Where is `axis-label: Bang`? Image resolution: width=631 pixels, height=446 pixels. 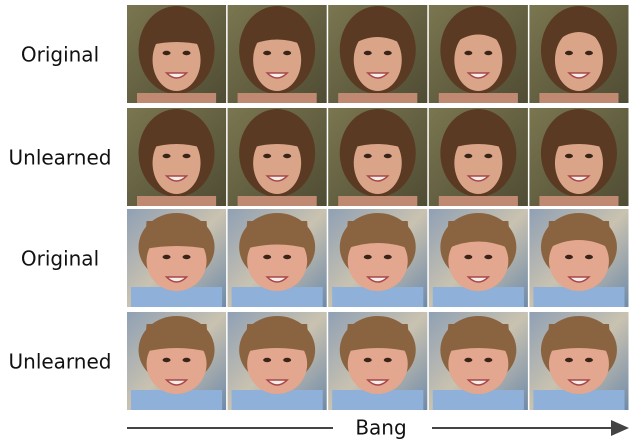 axis-label: Bang is located at coordinates (380, 428).